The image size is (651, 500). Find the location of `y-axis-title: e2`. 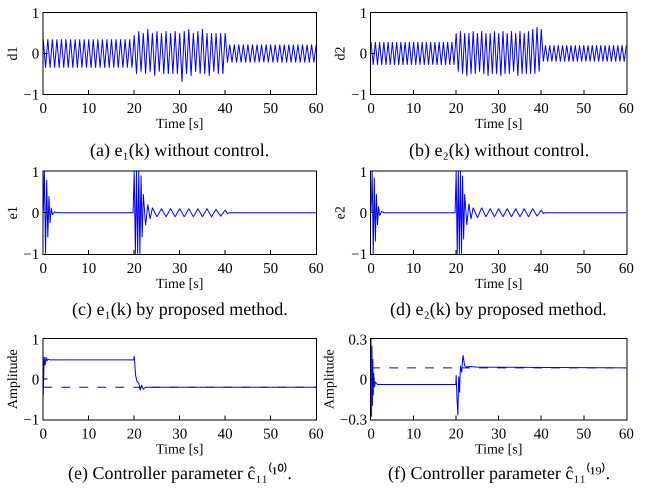

y-axis-title: e2 is located at coordinates (341, 213).